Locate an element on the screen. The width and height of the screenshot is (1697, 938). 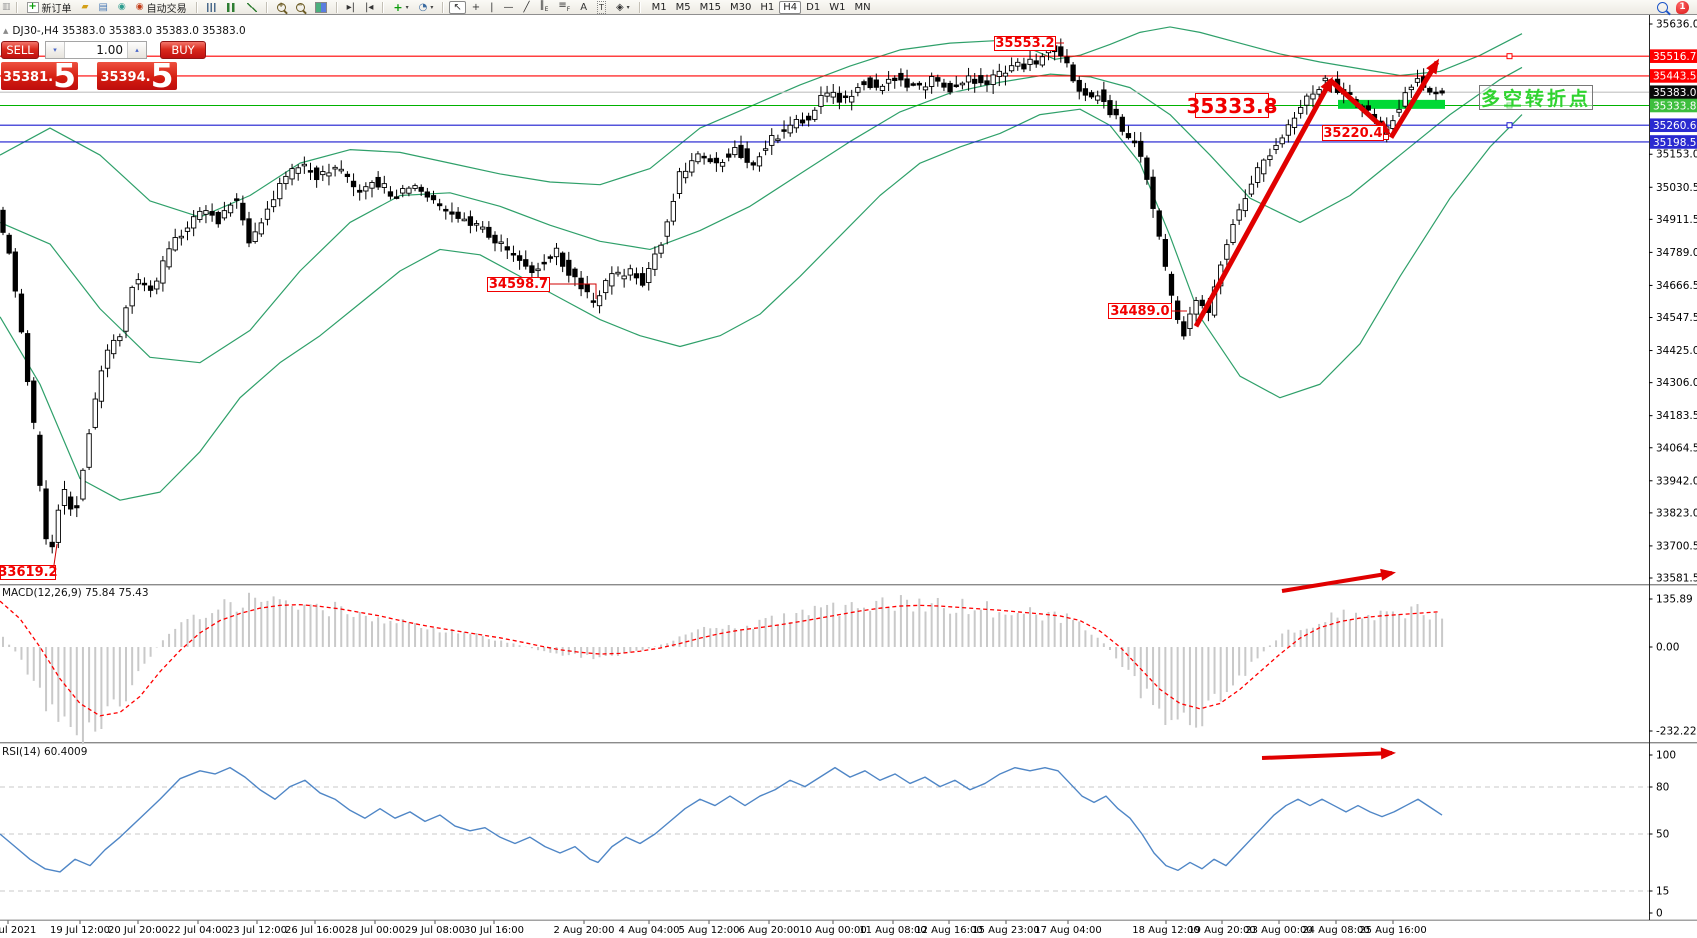
svg-text: 35153.0 is located at coordinates (1676, 155).